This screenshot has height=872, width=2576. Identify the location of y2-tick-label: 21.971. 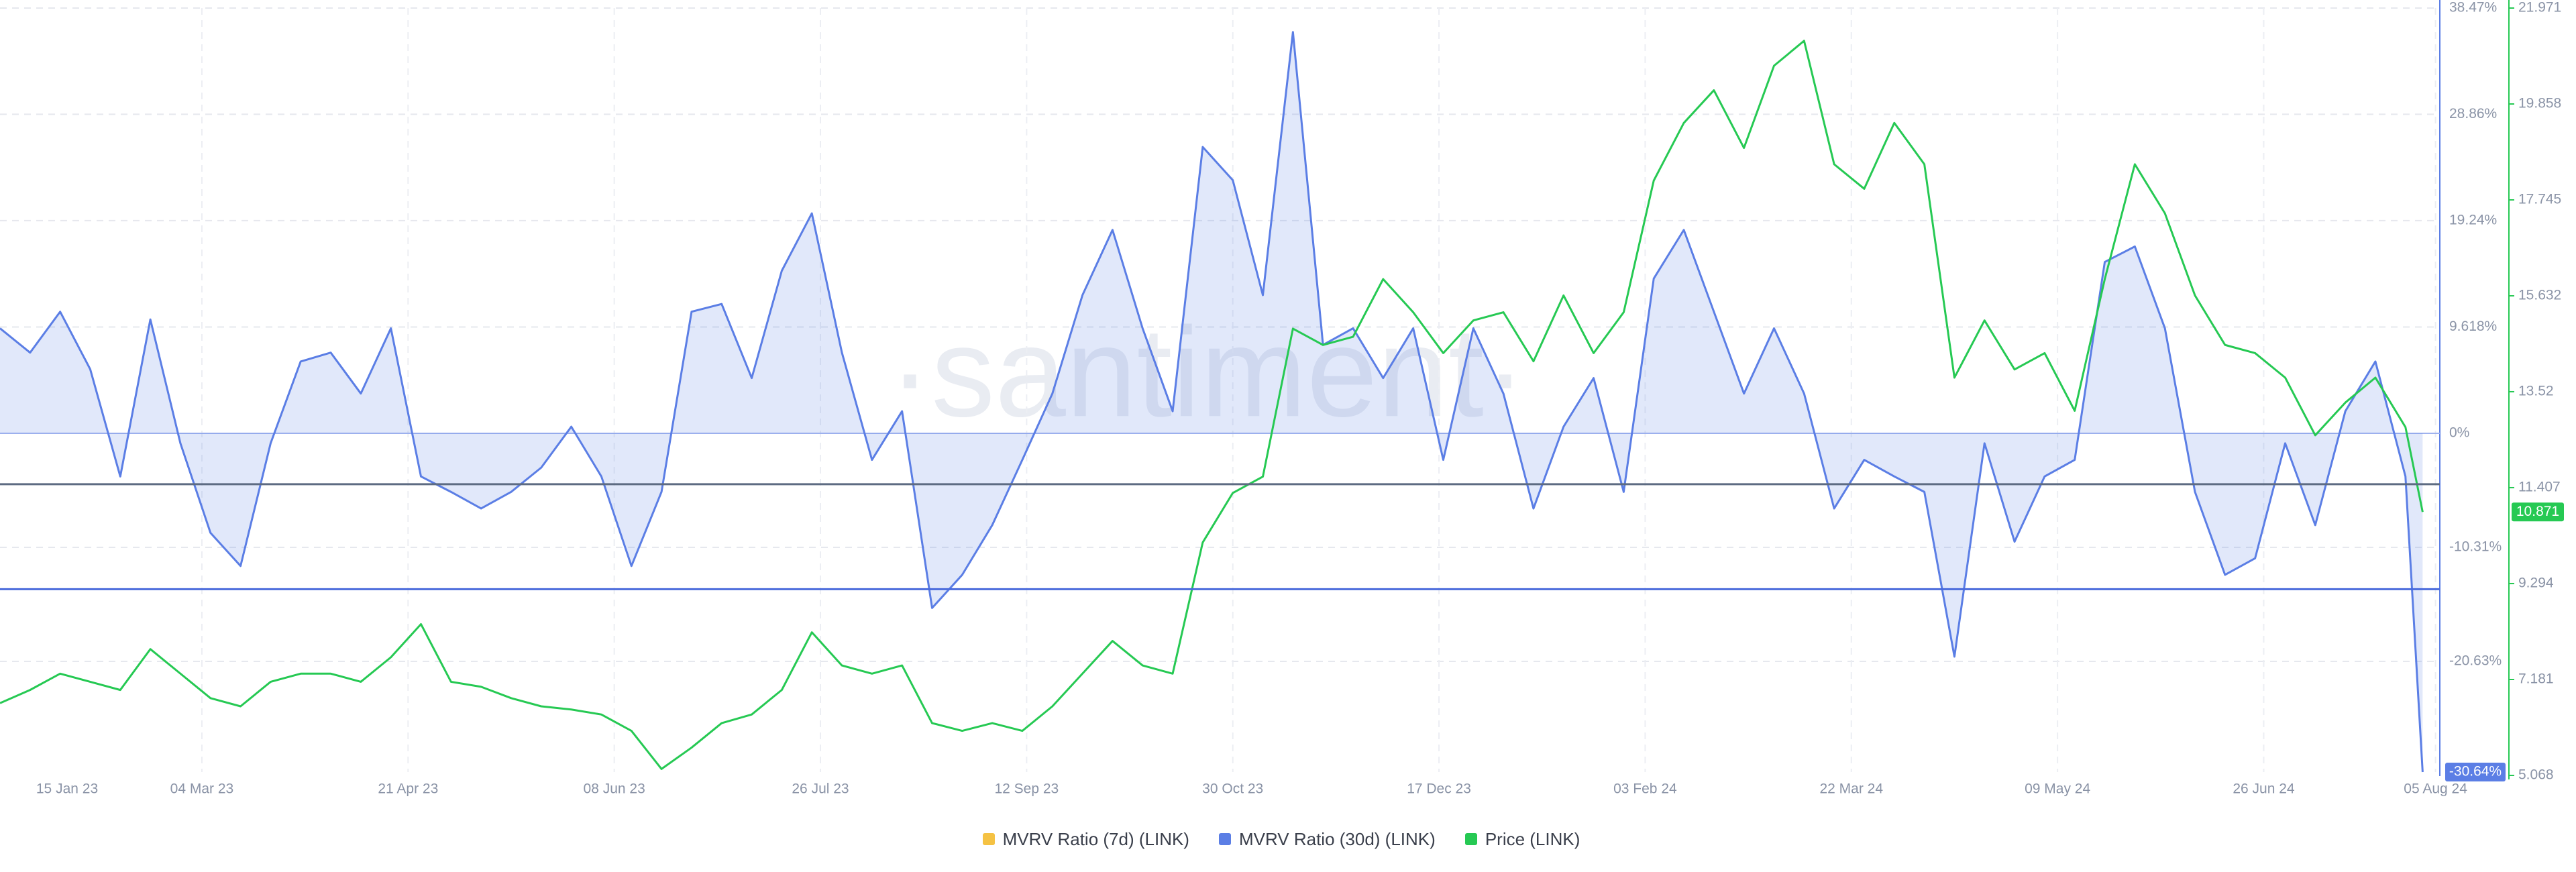
(2539, 8).